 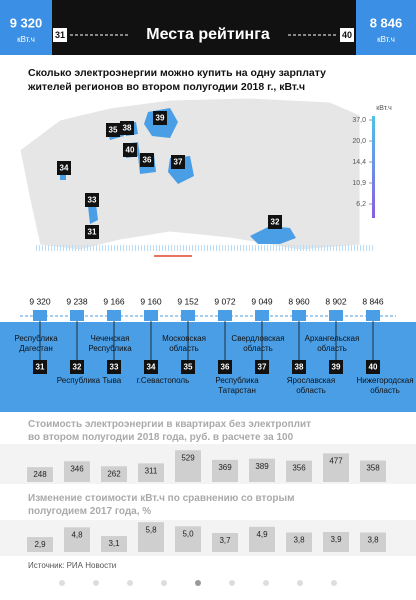 I want to click on bar-value-label: 5,0, so click(x=188, y=533).